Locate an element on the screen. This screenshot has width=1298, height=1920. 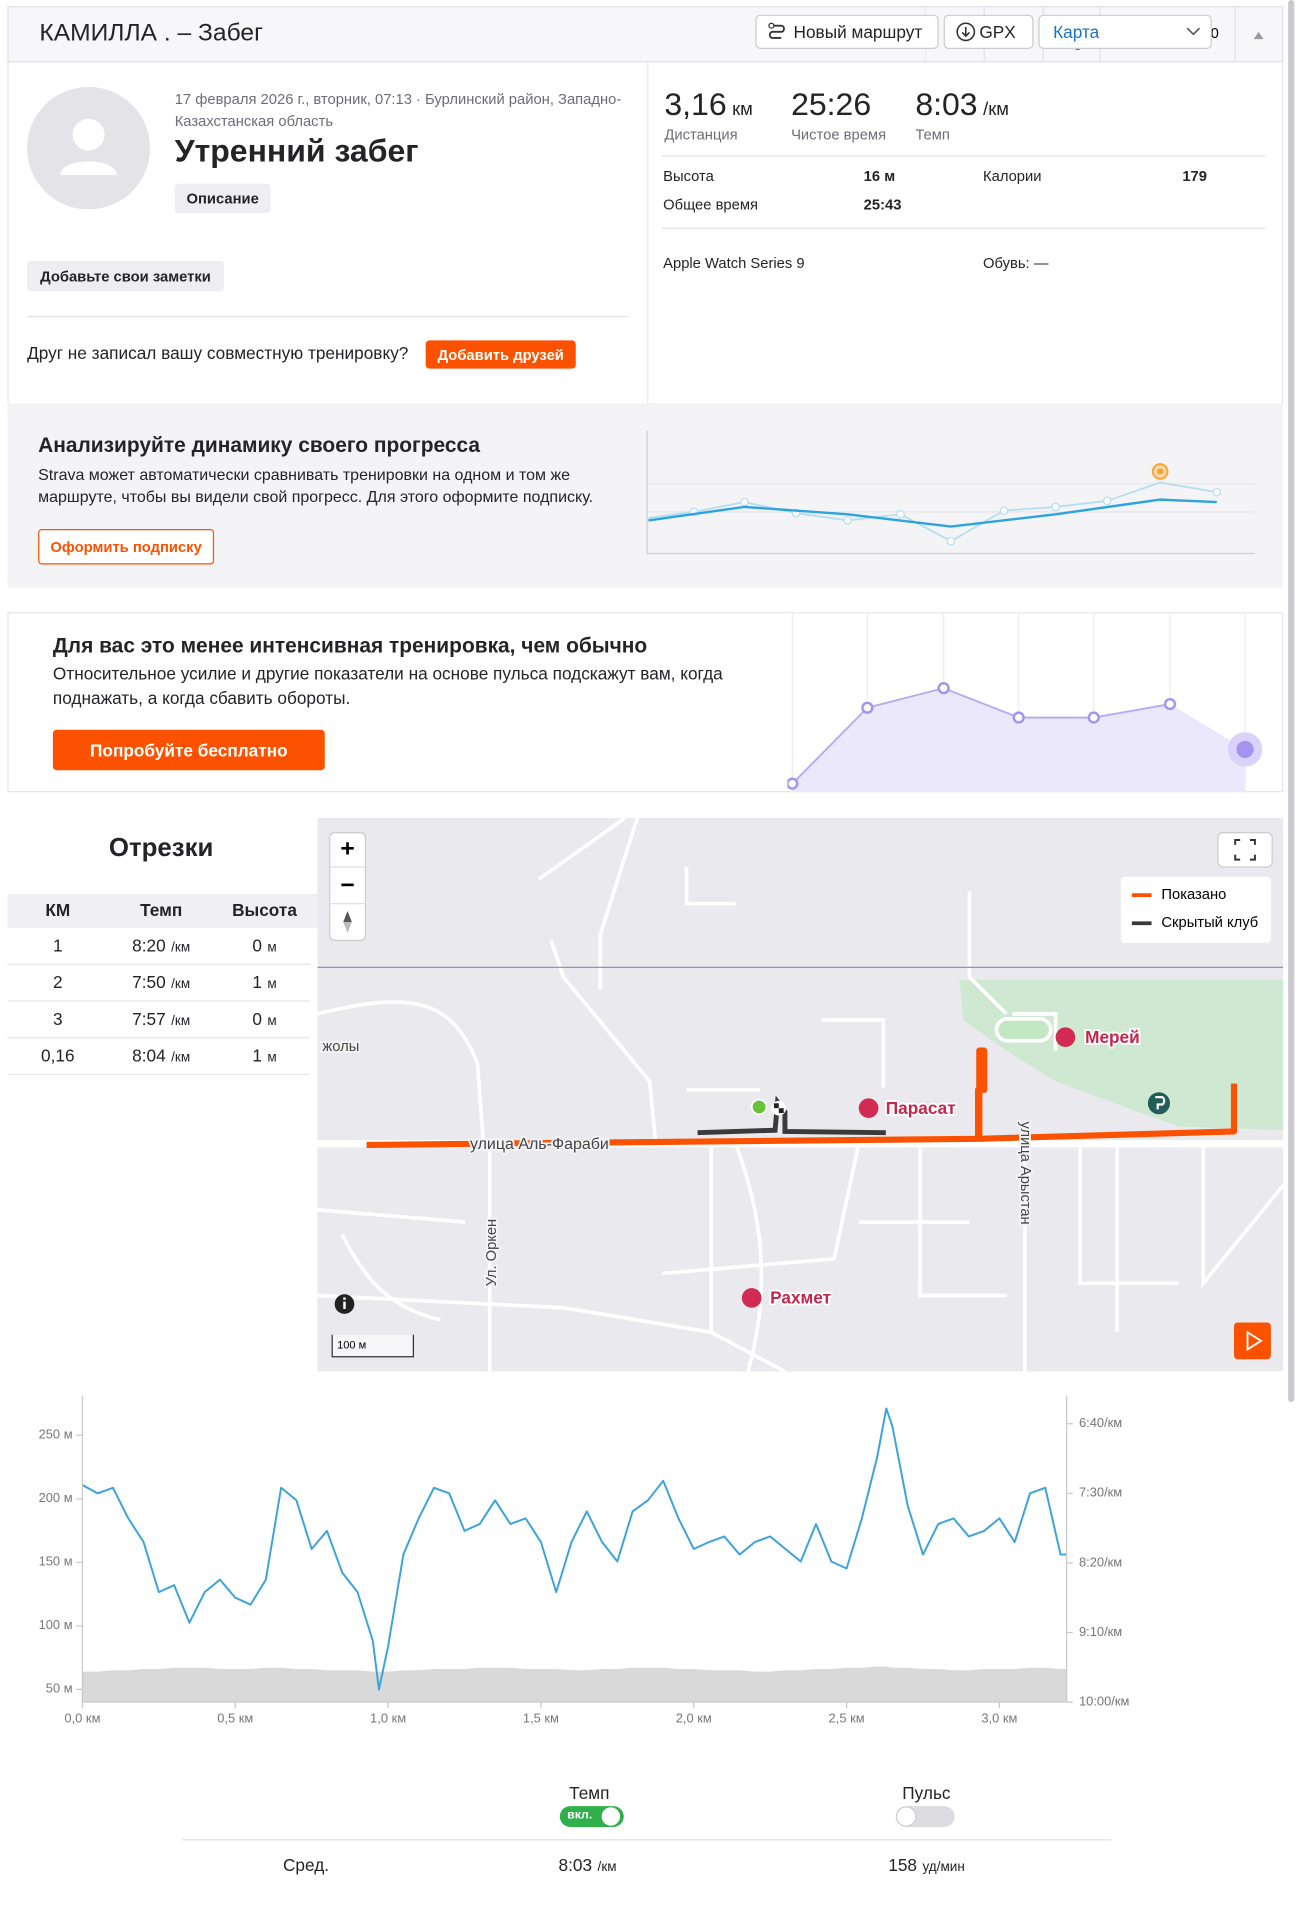
legend-item: Скрытый клуб is located at coordinates (1209, 923).